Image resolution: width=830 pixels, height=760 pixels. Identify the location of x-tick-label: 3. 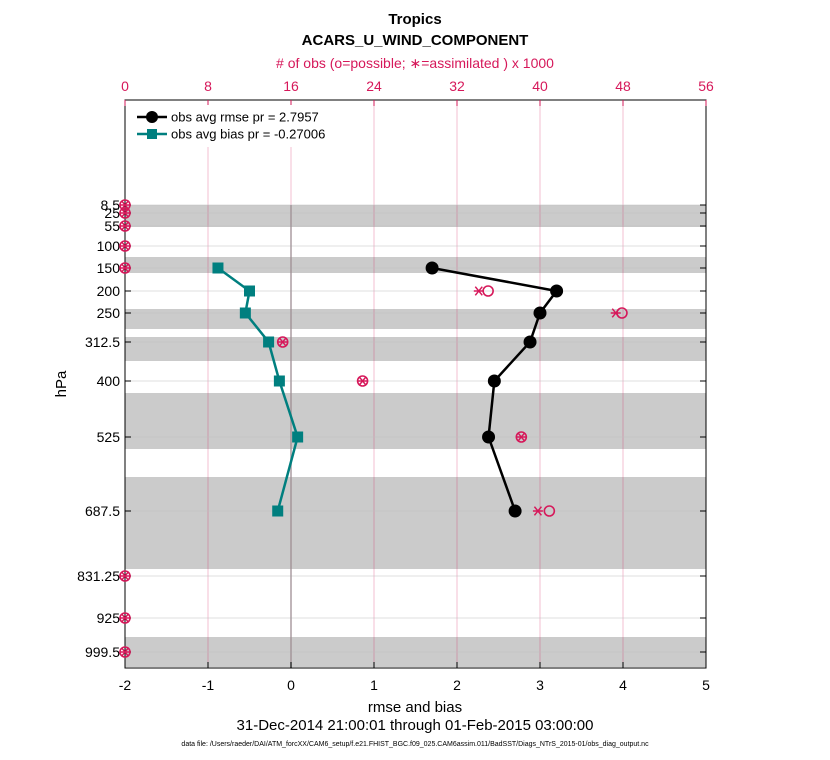
(540, 685).